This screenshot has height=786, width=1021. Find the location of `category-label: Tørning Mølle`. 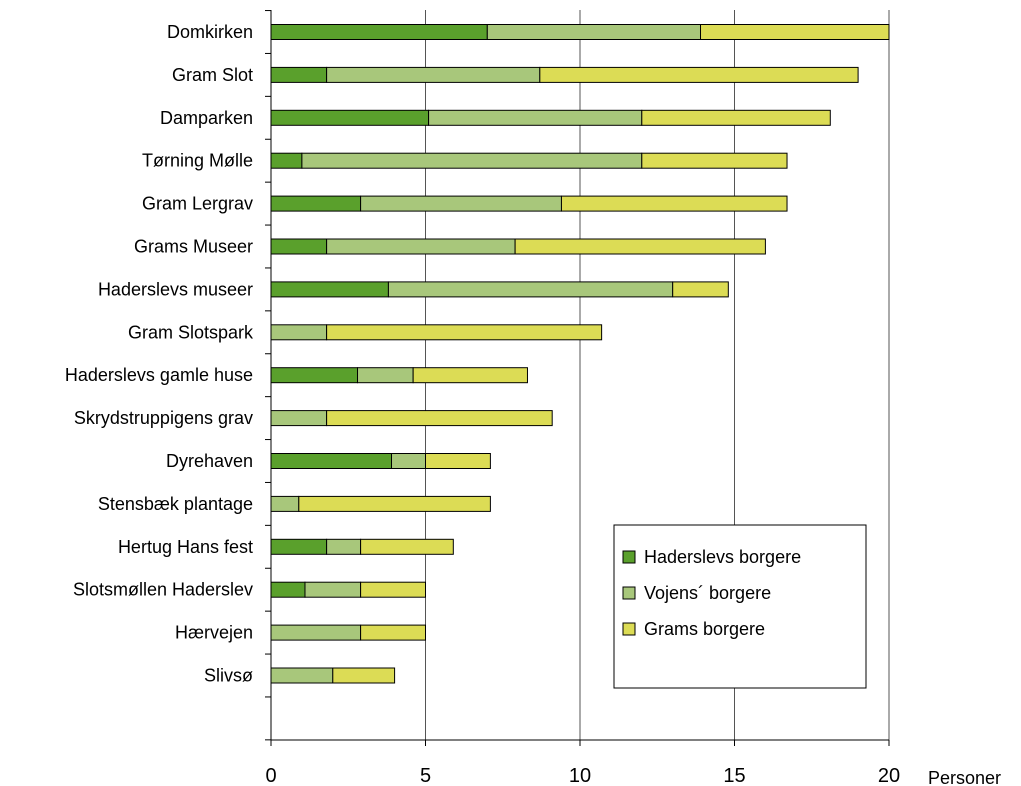

category-label: Tørning Mølle is located at coordinates (197, 161).